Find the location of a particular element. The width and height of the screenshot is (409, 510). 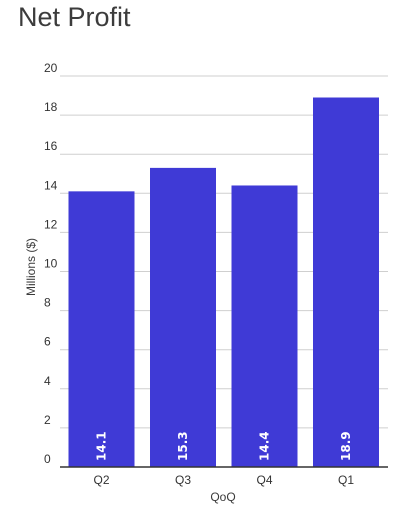

y-tick-label: 16 is located at coordinates (51, 146).